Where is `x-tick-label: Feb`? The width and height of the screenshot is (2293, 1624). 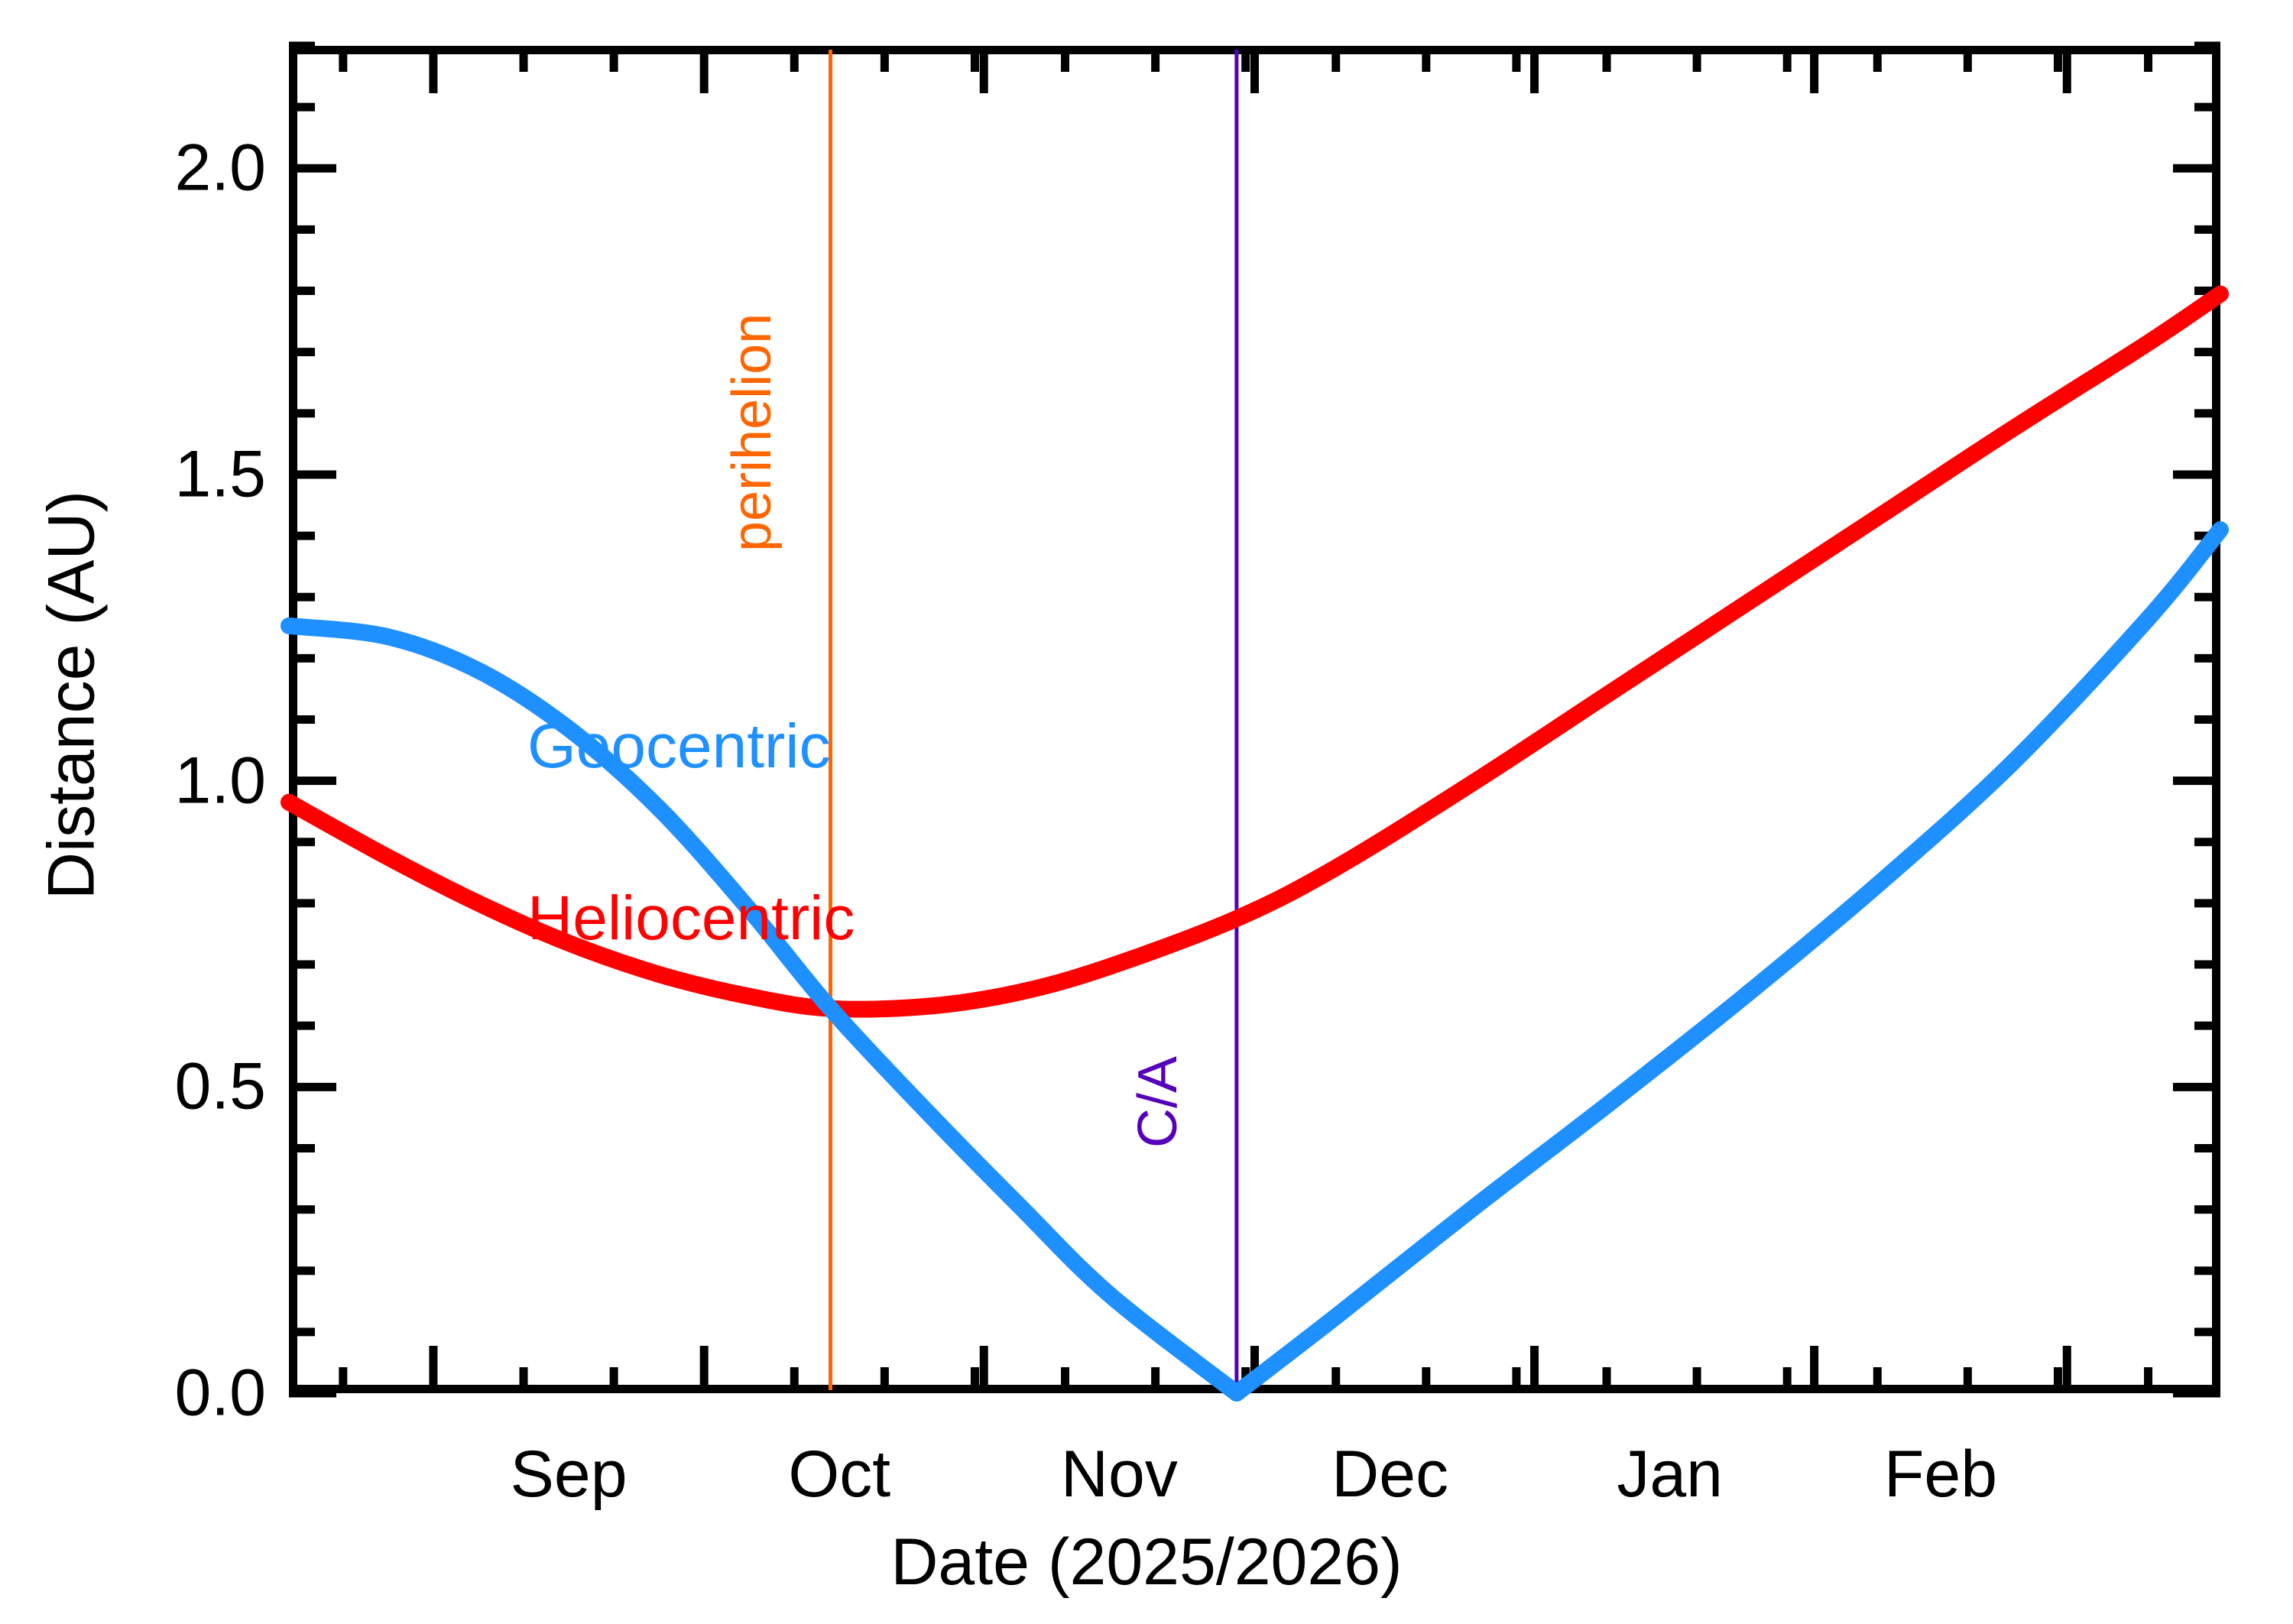 x-tick-label: Feb is located at coordinates (1940, 1474).